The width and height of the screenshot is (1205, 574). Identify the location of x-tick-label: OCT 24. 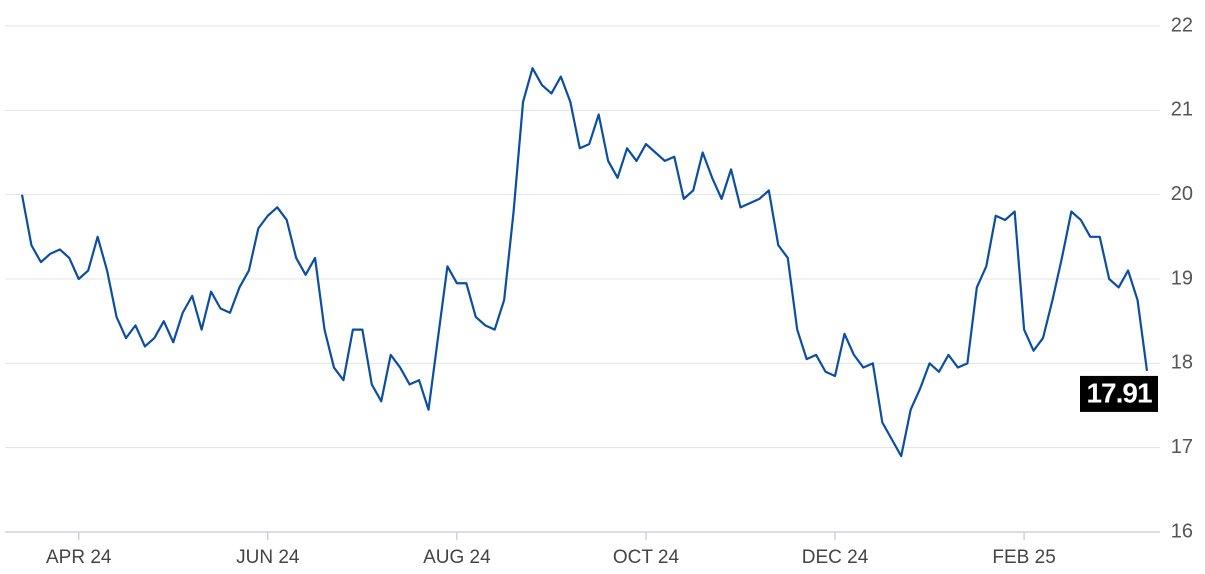
(646, 557).